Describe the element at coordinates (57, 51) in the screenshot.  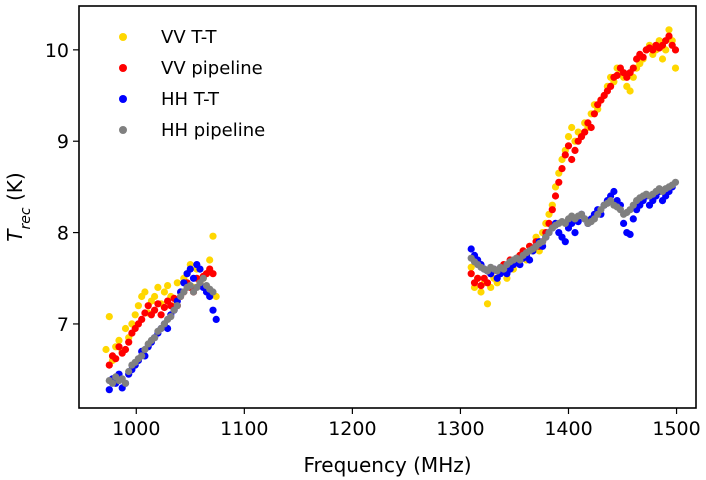
I see `y-tick-label: 10` at that location.